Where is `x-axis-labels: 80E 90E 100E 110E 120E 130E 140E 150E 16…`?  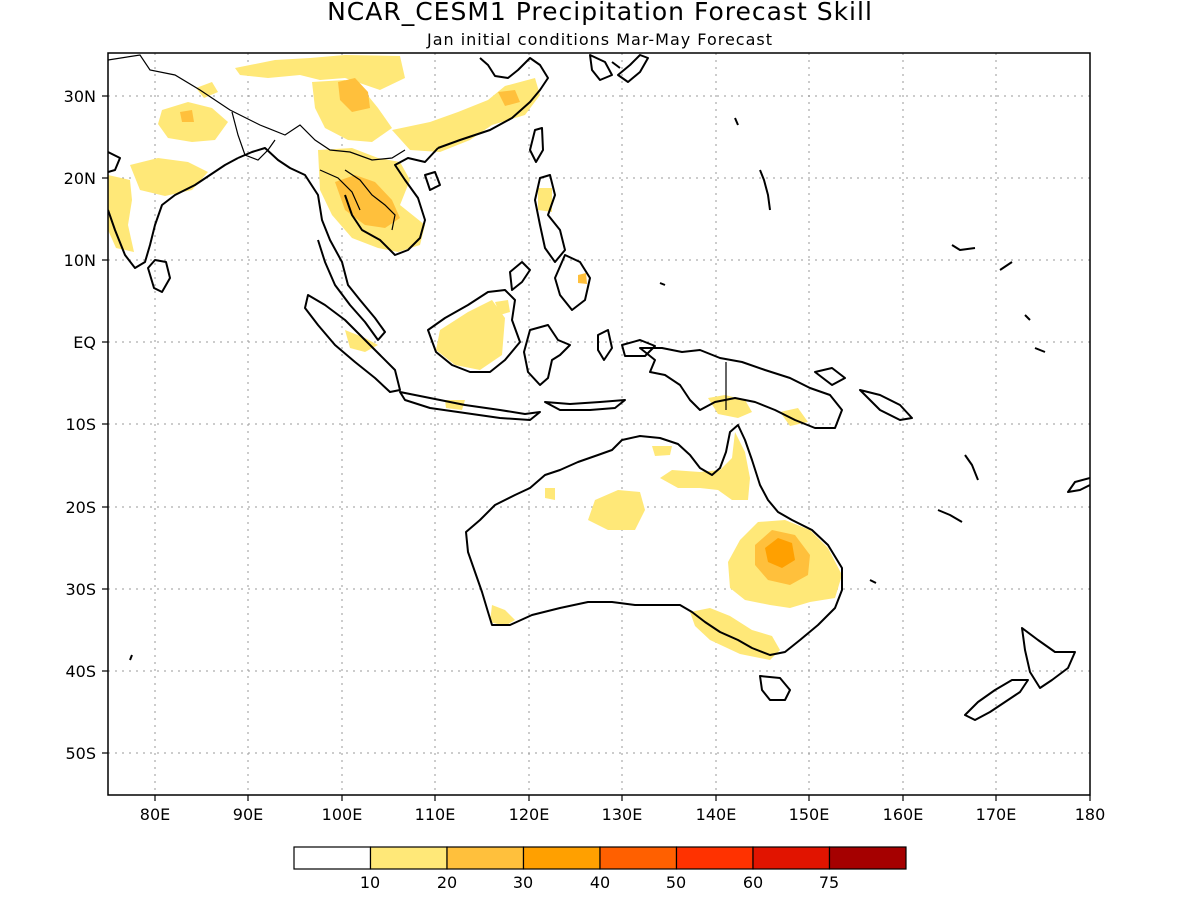
x-axis-labels: 80E 90E 100E 110E 120E 130E 140E 150E 16… is located at coordinates (623, 814).